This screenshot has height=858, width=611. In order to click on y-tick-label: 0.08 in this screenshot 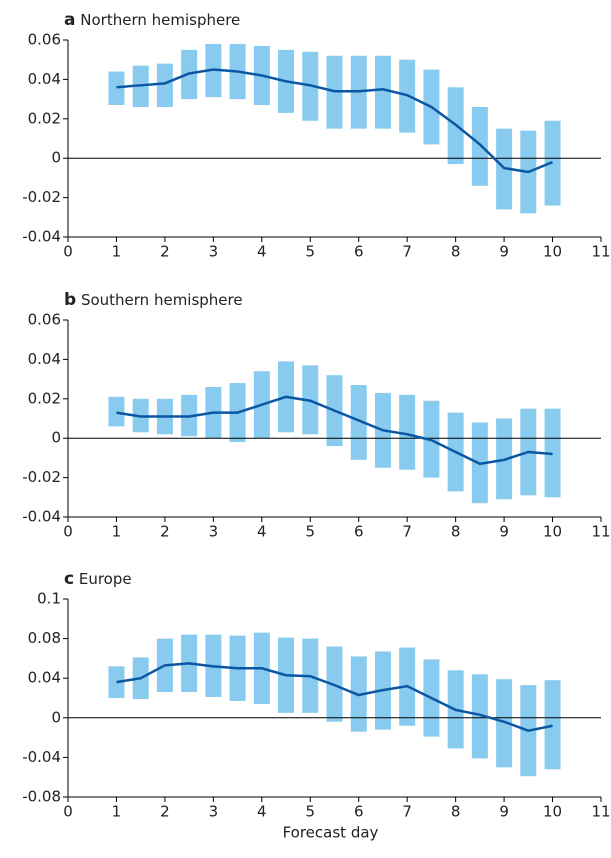, I will do `click(44, 638)`.